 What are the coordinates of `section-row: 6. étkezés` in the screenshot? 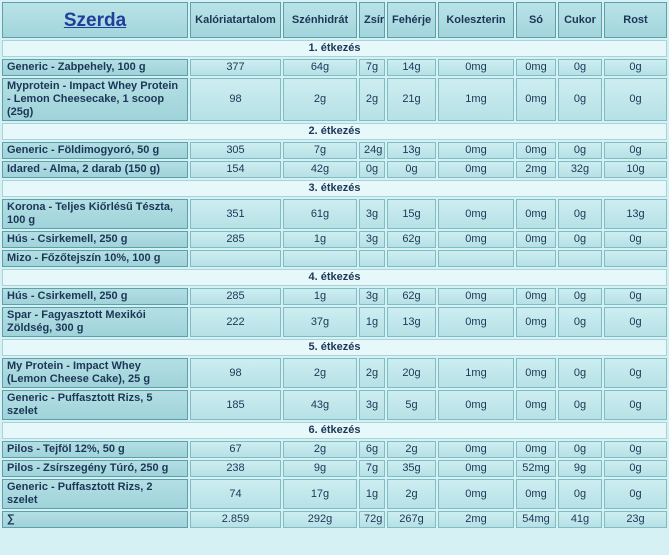 It's located at (334, 430).